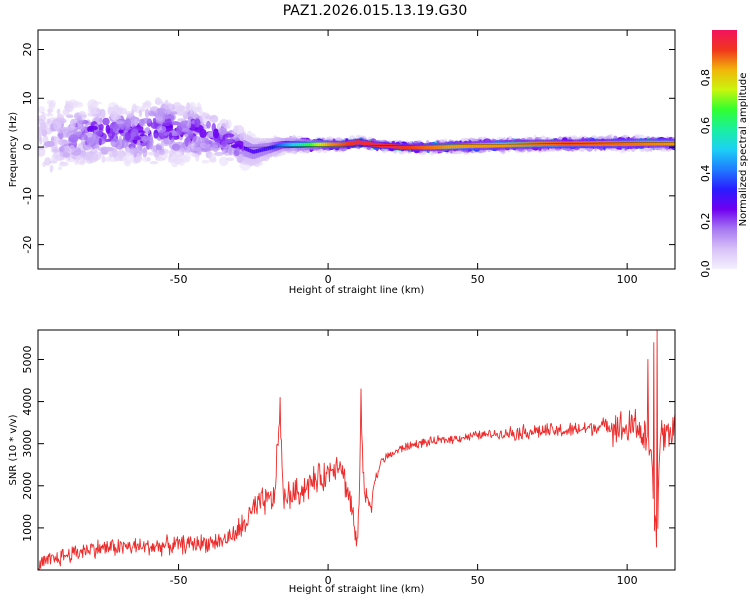  I want to click on colorbar-tick-label: 0.0, so click(705, 269).